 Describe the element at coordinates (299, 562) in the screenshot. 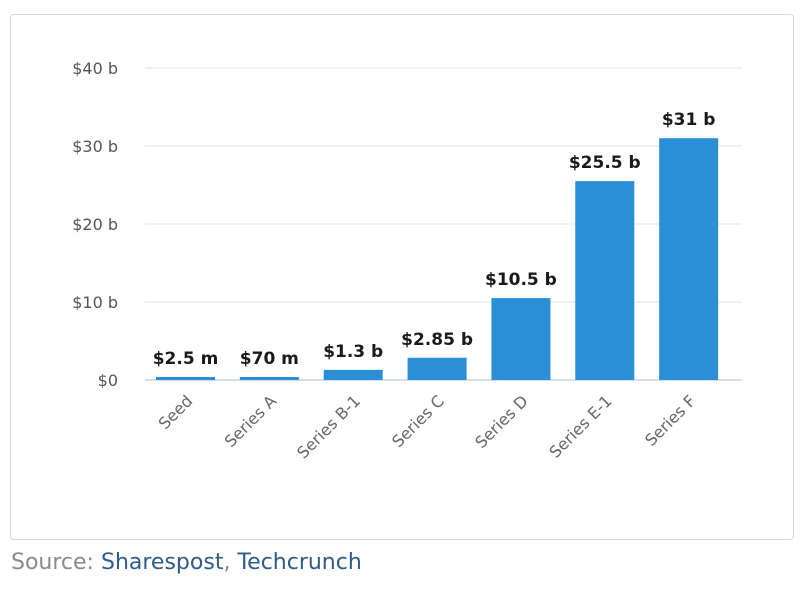

I see `source-link-techcrunch: Techcrunch` at that location.